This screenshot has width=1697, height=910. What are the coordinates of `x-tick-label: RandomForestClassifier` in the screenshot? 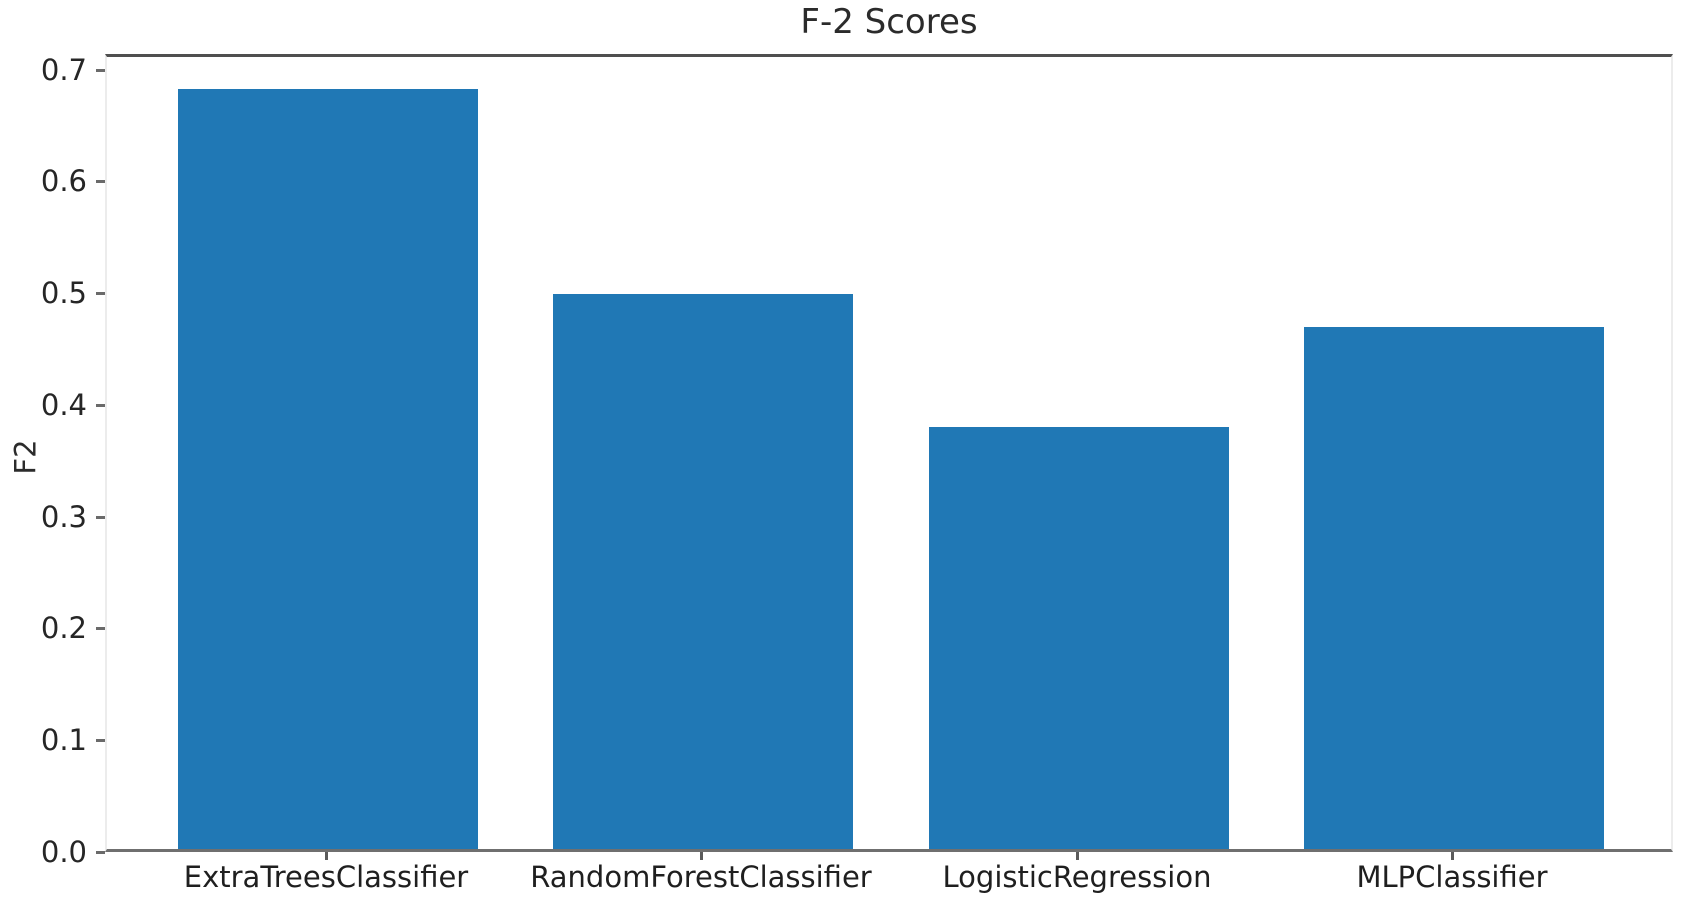 It's located at (701, 877).